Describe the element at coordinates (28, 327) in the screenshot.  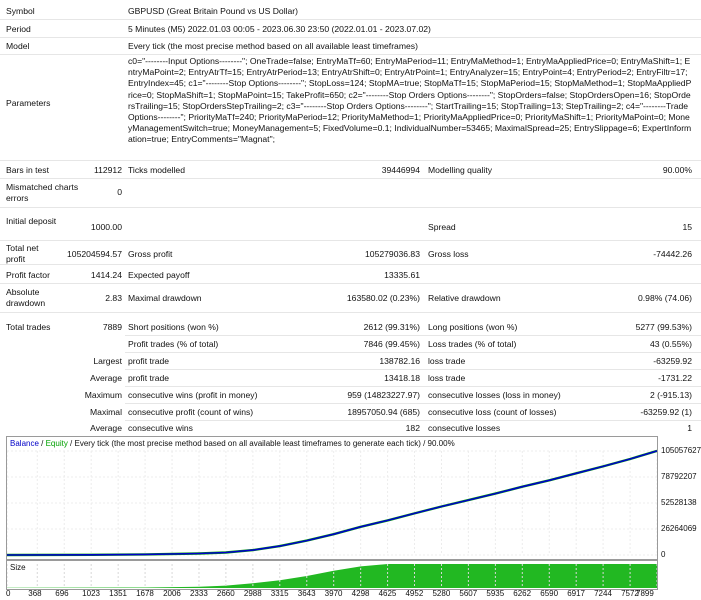
I see `trades-label: Total trades` at that location.